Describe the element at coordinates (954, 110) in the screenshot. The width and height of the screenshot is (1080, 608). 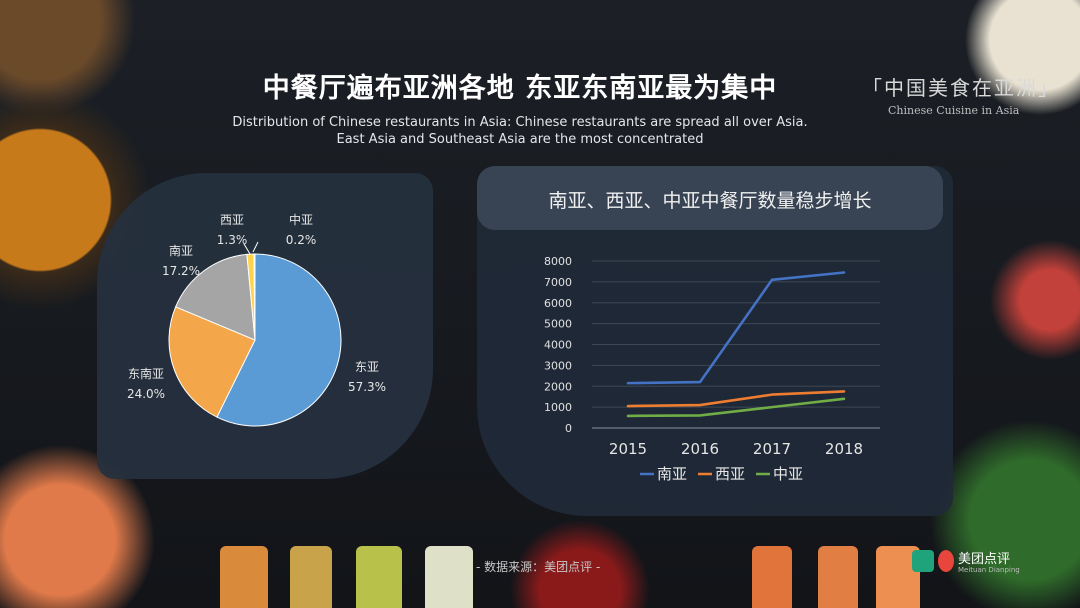
I see `brand-subtitle: Chinese Cuisine in Asia` at that location.